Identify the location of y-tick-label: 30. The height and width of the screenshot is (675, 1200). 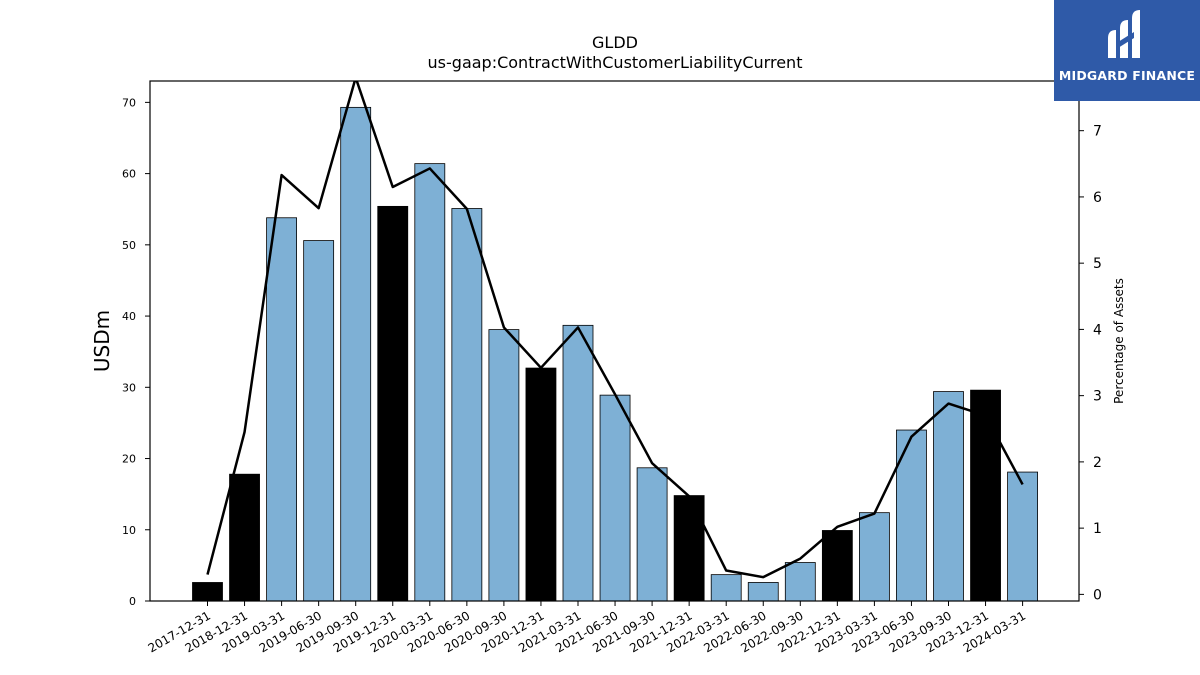
(129, 387).